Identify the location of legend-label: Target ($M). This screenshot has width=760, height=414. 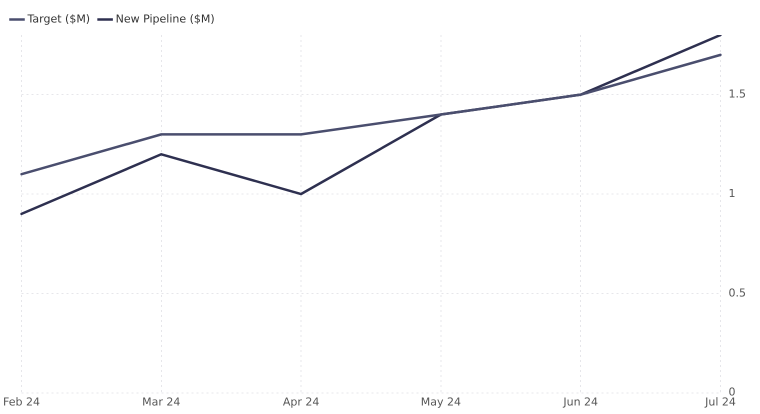
(58, 19).